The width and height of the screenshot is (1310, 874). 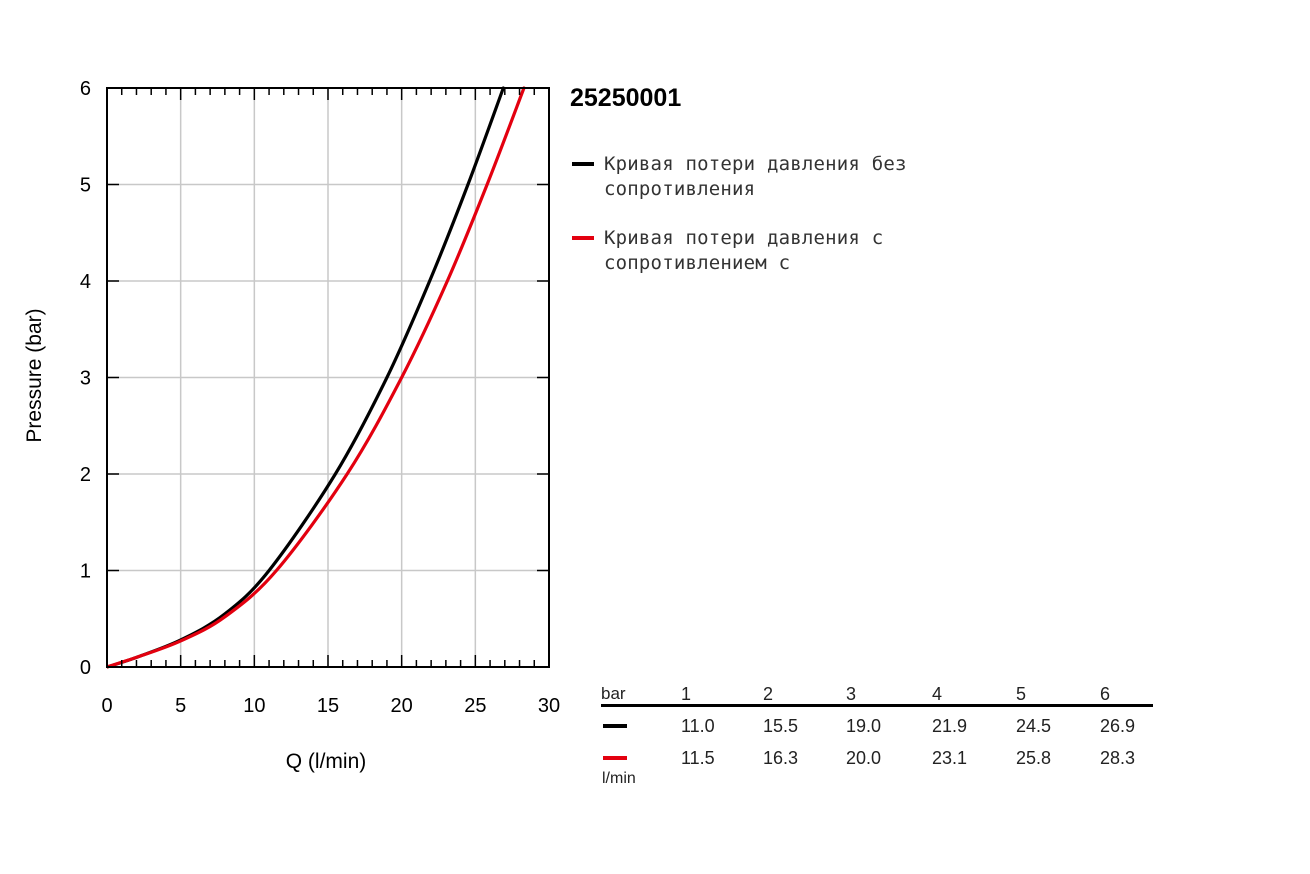 I want to click on legend-label: Кривая потери давления без сопротивления, so click(x=755, y=176).